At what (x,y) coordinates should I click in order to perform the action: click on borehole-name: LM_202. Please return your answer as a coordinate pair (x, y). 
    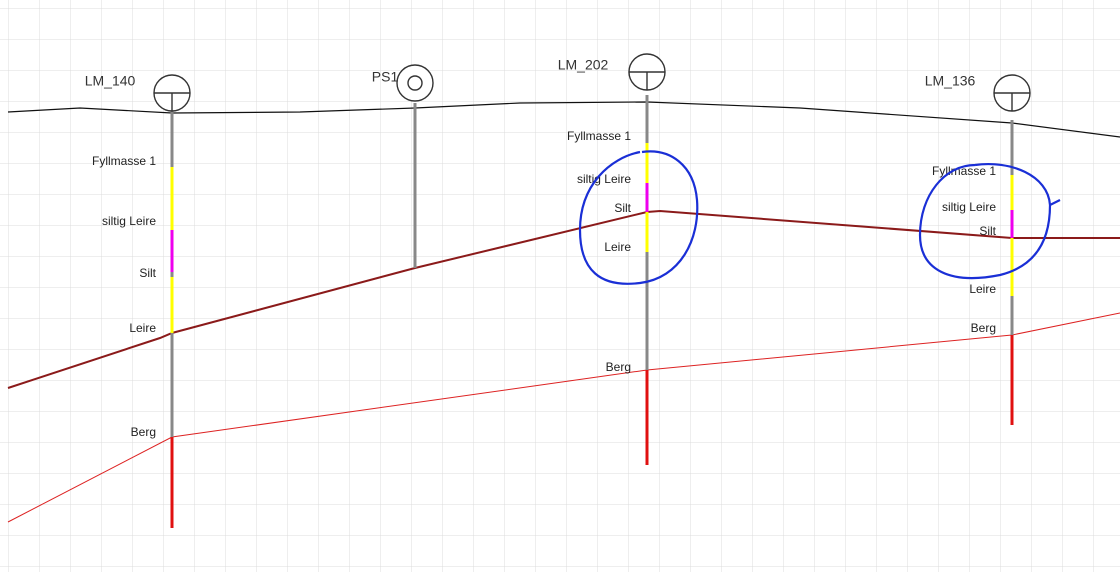
    Looking at the image, I should click on (583, 65).